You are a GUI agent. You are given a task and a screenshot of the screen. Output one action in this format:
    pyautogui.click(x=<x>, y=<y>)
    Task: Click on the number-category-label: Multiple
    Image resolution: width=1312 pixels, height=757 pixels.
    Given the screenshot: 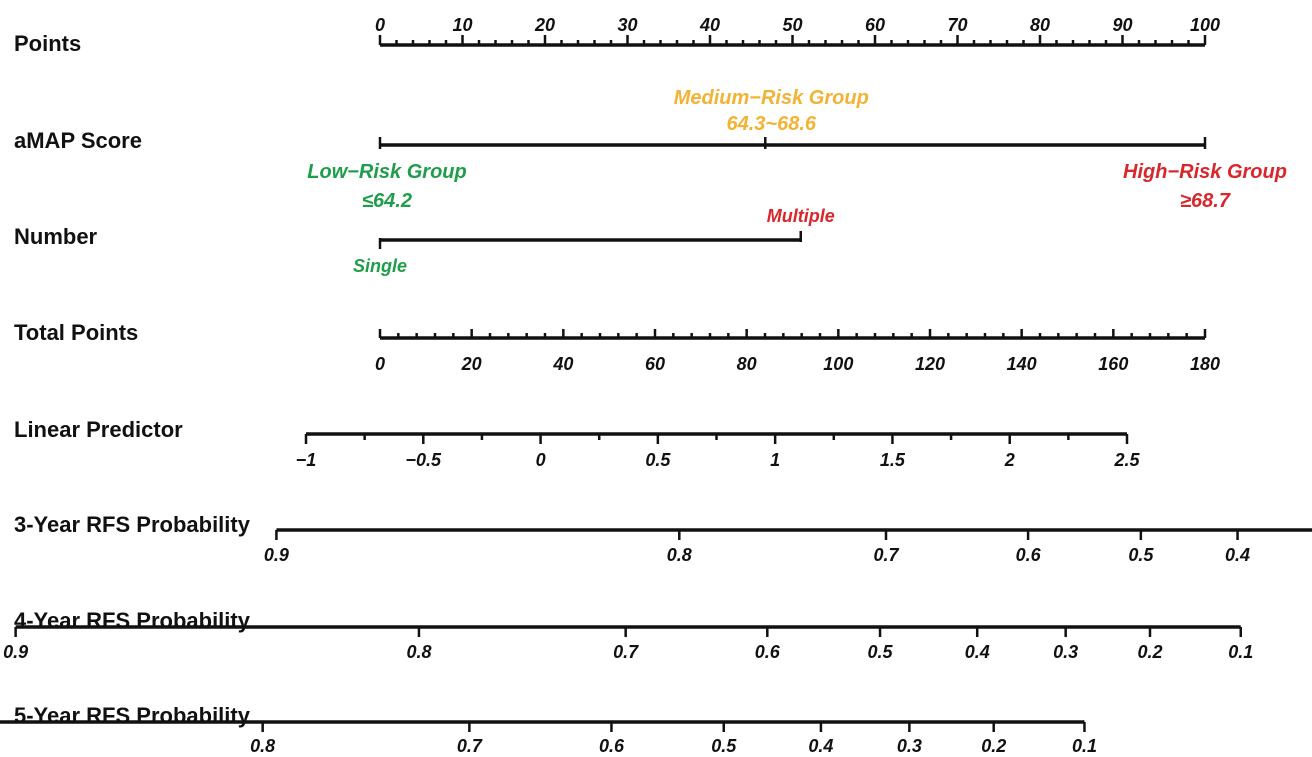 What is the action you would take?
    pyautogui.click(x=801, y=216)
    